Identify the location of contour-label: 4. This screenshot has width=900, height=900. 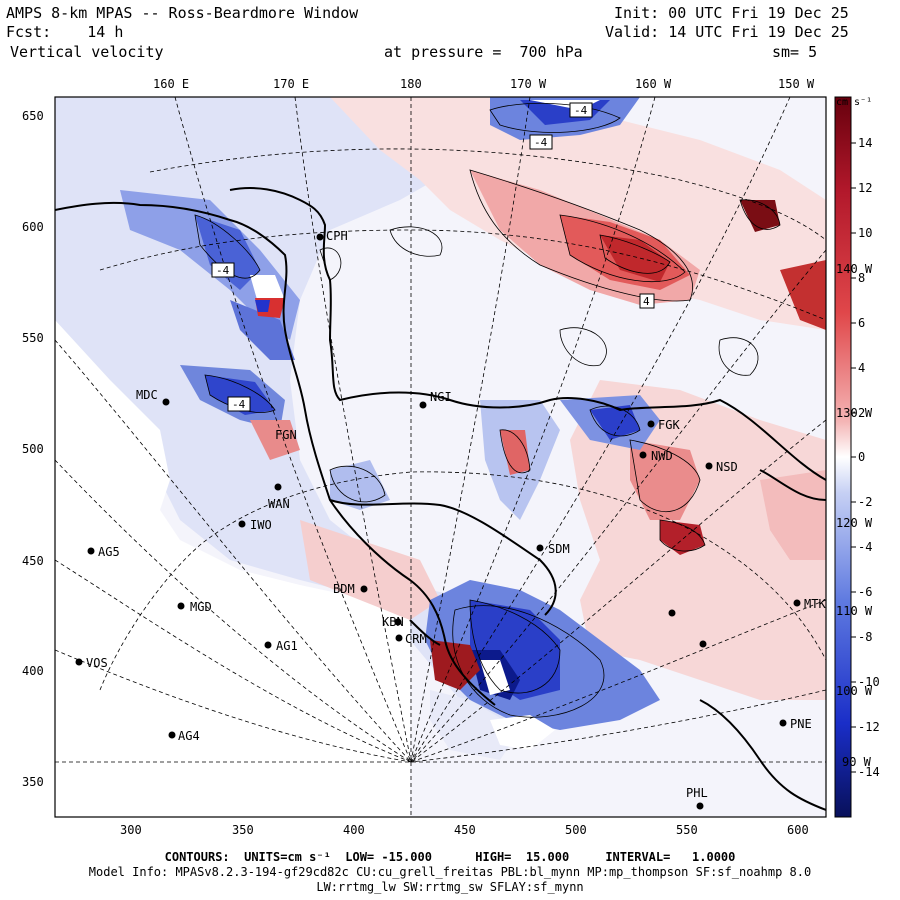
(646, 301).